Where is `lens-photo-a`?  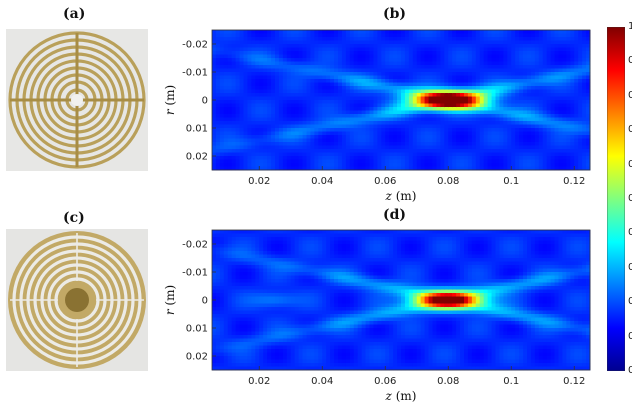
lens-photo-a is located at coordinates (77, 100).